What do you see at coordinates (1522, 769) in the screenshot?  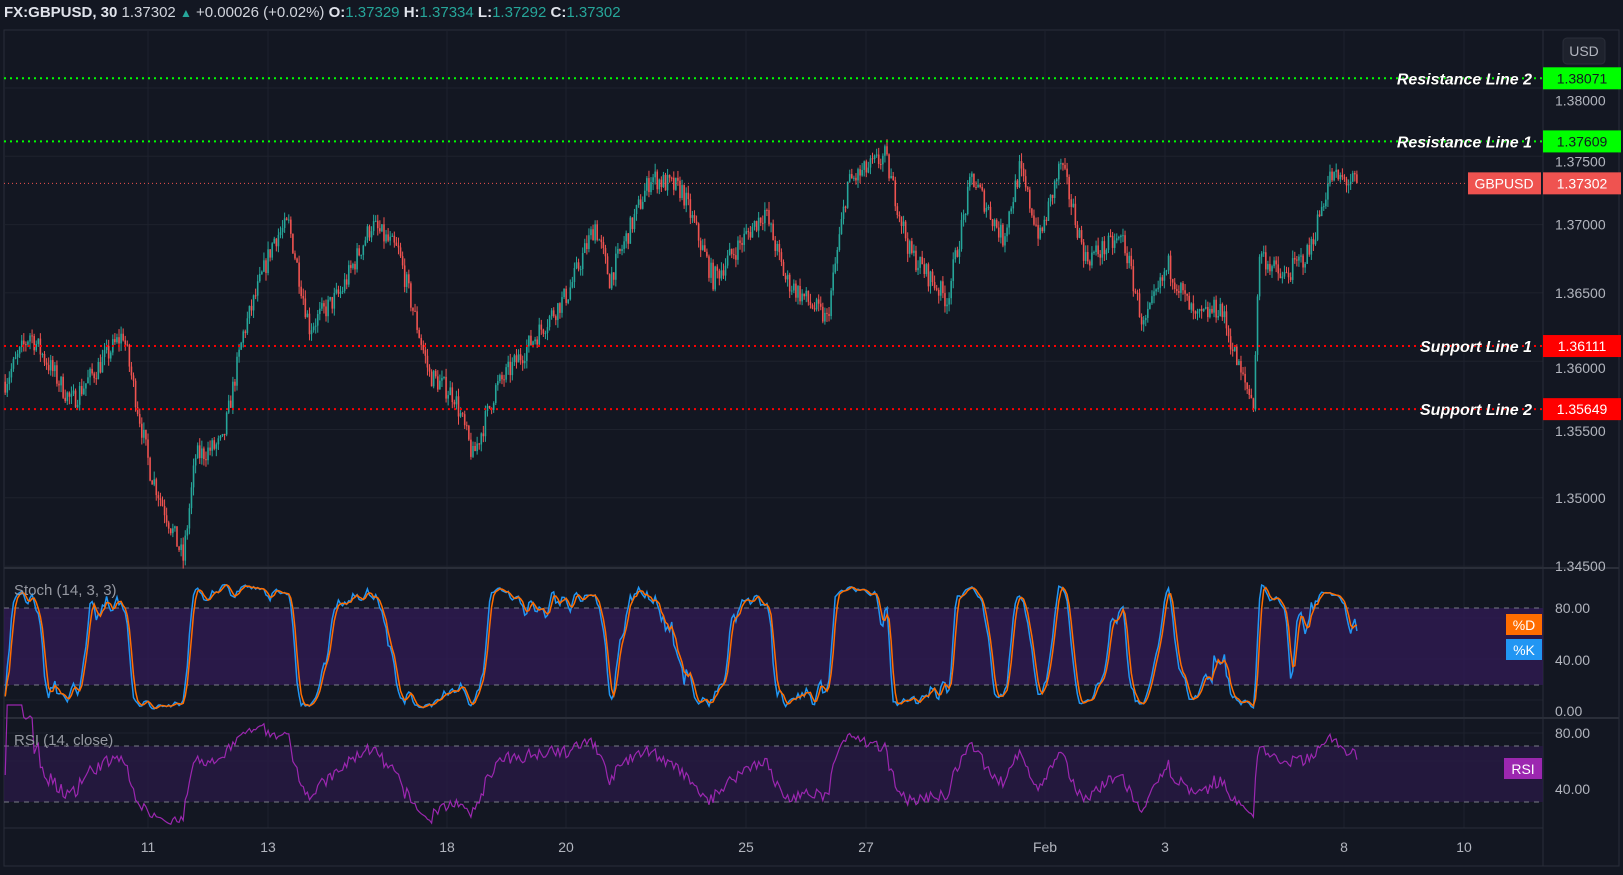 I see `rsi-label: RSI` at bounding box center [1522, 769].